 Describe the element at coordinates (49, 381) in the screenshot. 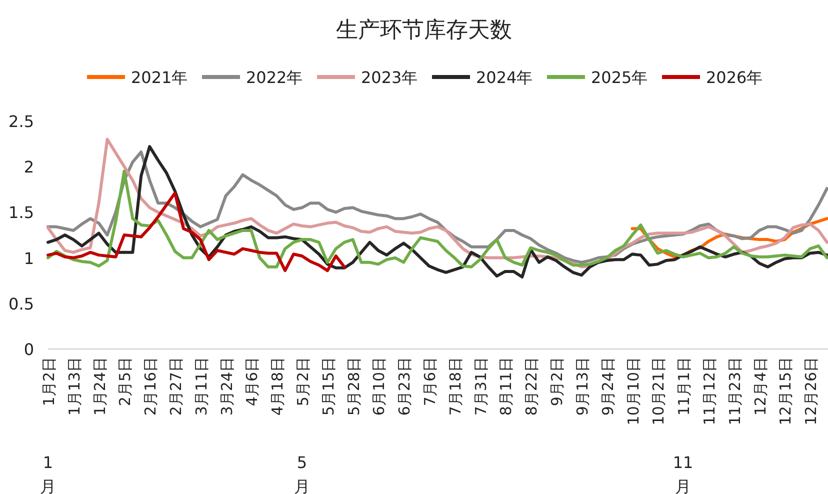

I see `x-tick-label: 1月2日` at that location.